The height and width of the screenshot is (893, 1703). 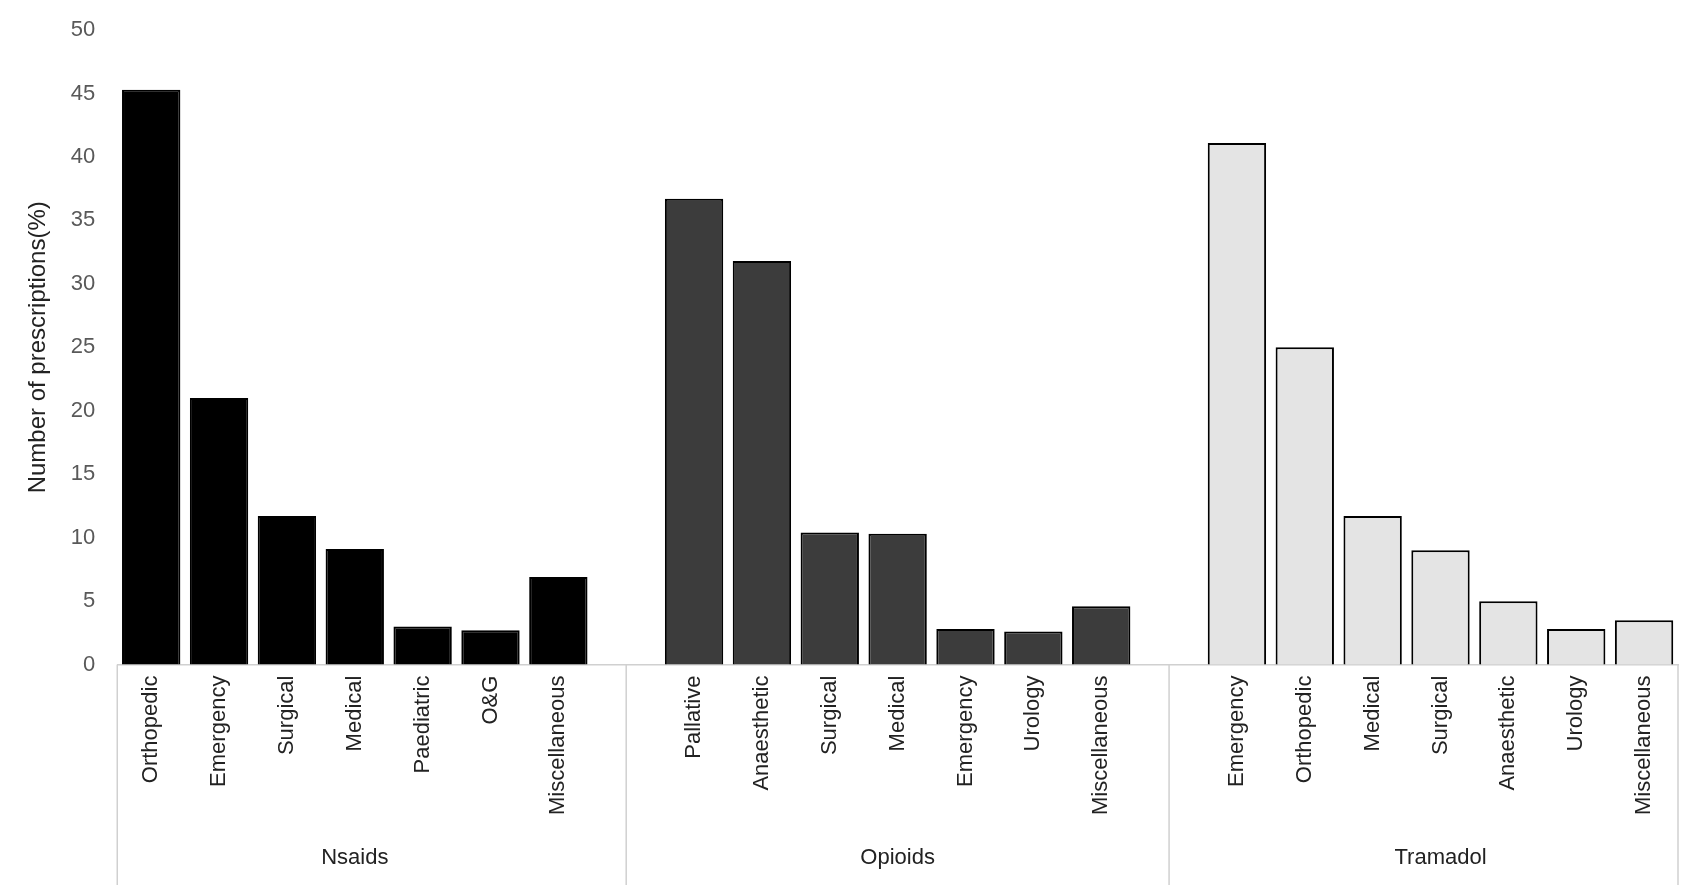 I want to click on y-axis-title: Number of prescriptions(%), so click(x=37, y=347).